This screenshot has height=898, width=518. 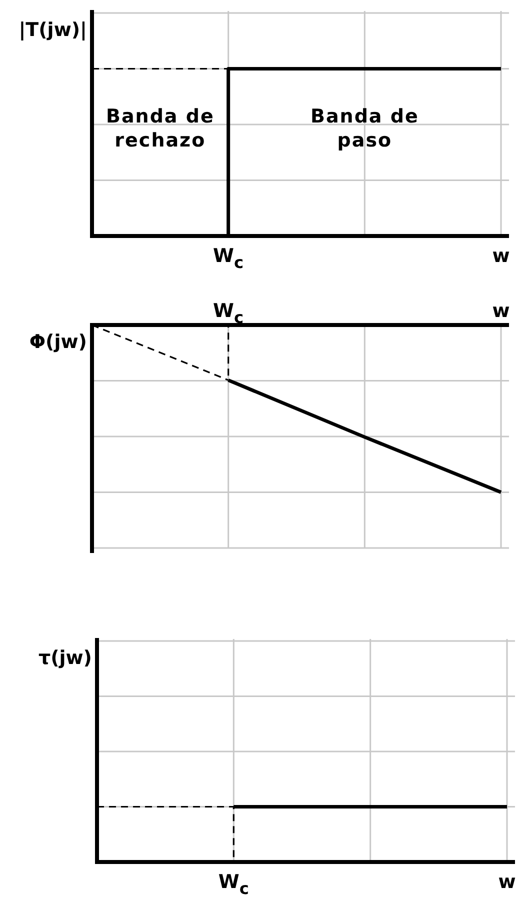 What do you see at coordinates (160, 129) in the screenshot?
I see `annotation: Banda de rechazo` at bounding box center [160, 129].